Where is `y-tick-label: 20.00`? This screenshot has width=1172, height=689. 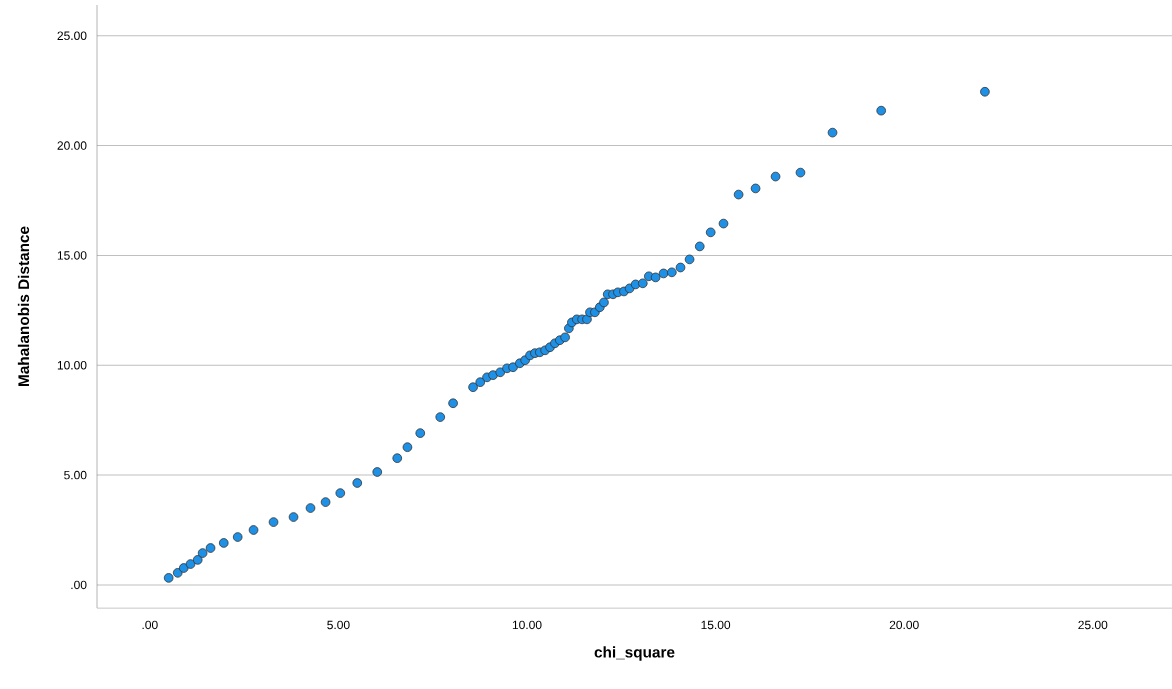 y-tick-label: 20.00 is located at coordinates (72, 145).